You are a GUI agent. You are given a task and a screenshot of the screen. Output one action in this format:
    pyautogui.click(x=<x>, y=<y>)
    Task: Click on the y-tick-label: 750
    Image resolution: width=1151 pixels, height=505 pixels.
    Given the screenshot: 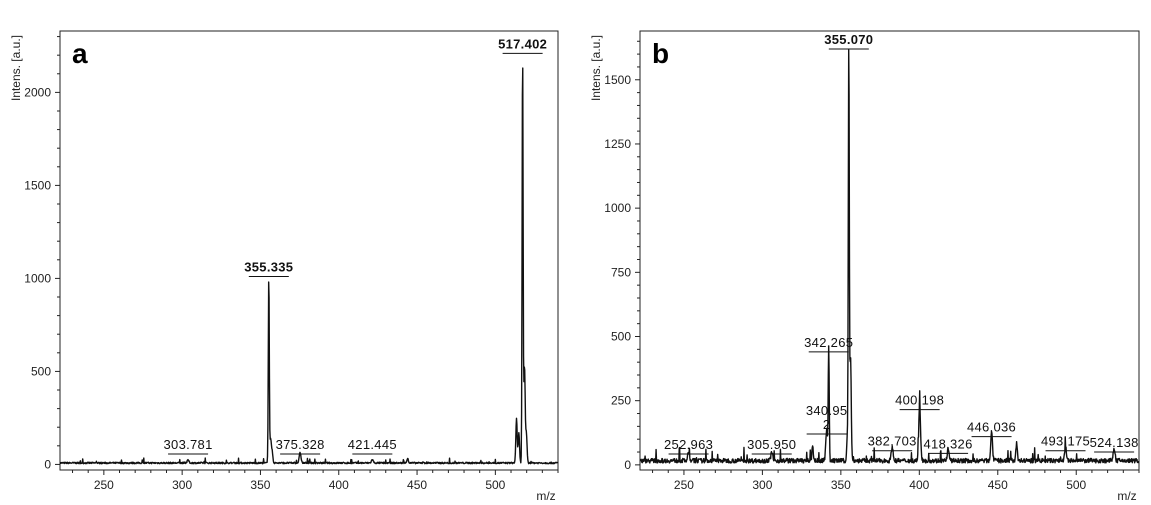 What is the action you would take?
    pyautogui.click(x=621, y=272)
    